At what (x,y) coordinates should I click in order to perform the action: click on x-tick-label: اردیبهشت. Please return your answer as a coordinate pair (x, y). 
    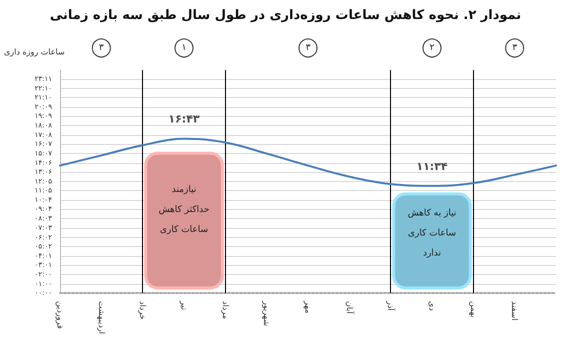
    Looking at the image, I should click on (101, 317).